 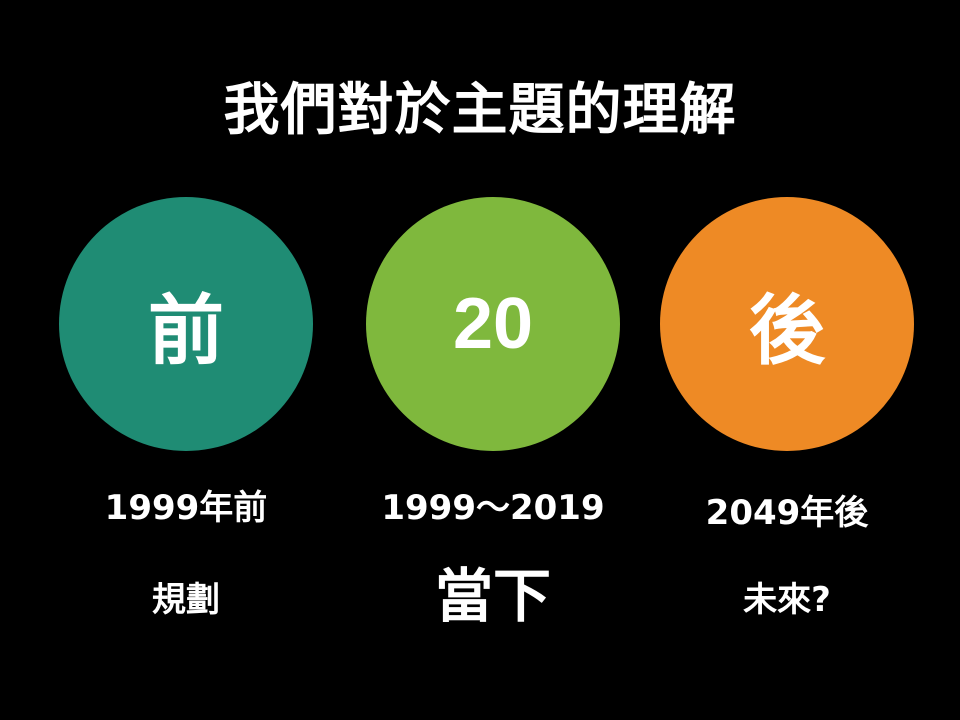 What do you see at coordinates (787, 513) in the screenshot?
I see `year-label-after: 2049年後` at bounding box center [787, 513].